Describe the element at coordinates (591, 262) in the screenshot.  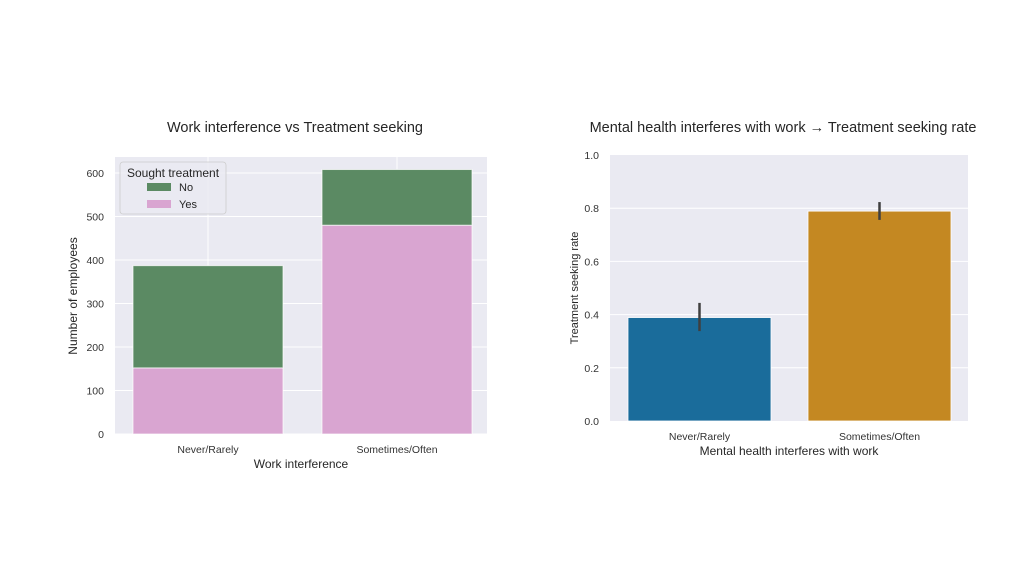
I see `y-tick-label: 0.6` at that location.